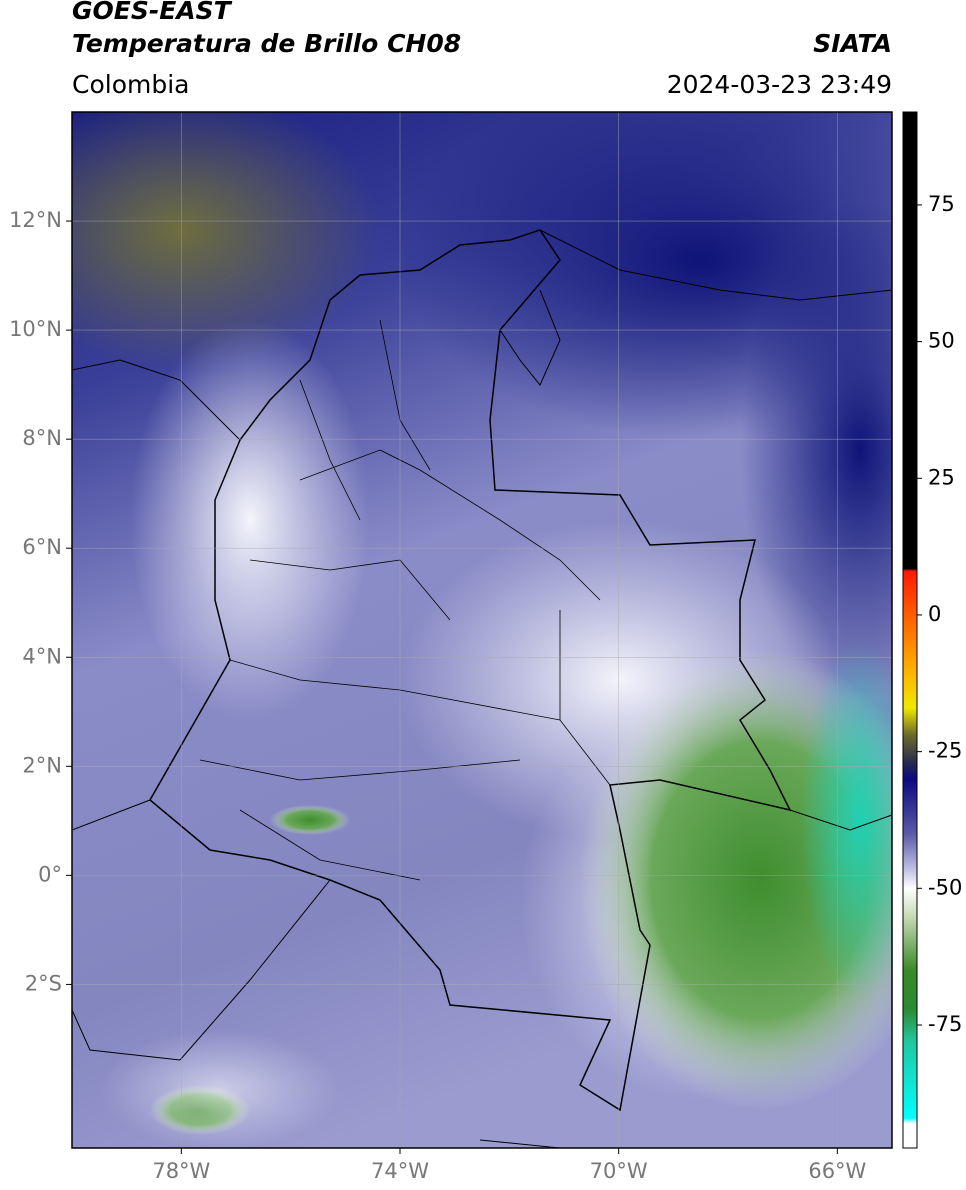  What do you see at coordinates (400, 1171) in the screenshot?
I see `x-tick-label: 74°W` at bounding box center [400, 1171].